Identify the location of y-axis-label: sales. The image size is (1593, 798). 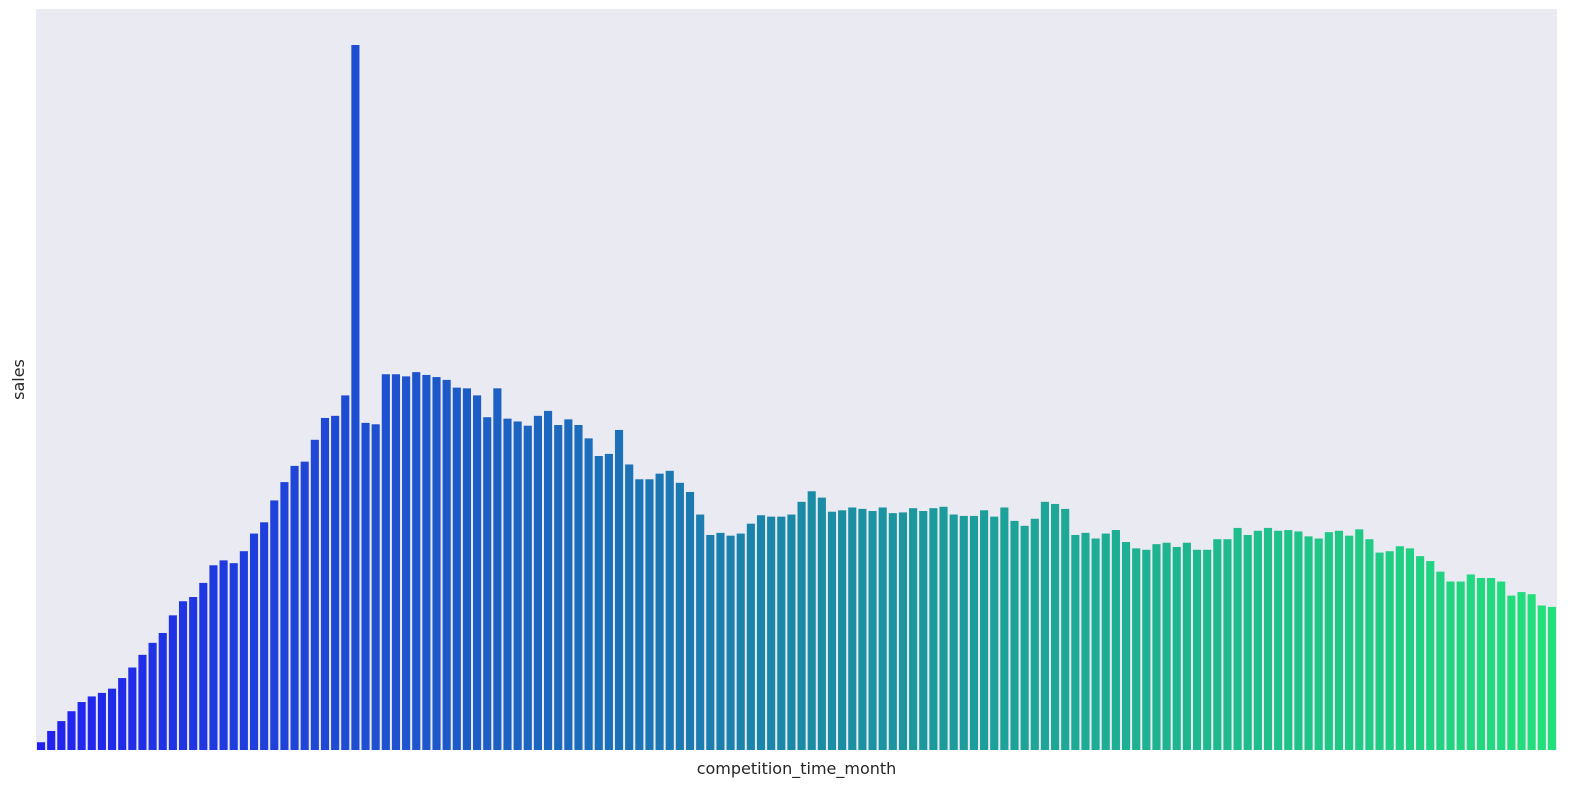
(18, 379).